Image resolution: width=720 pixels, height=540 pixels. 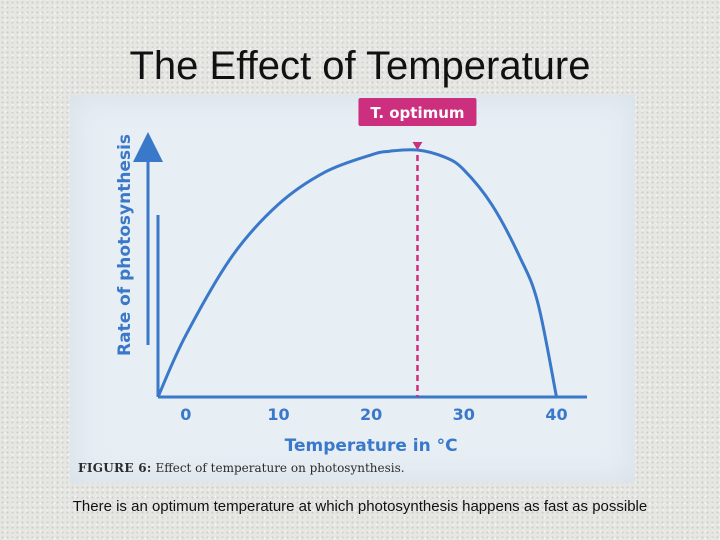 What do you see at coordinates (185, 414) in the screenshot?
I see `x-tick-label: 0` at bounding box center [185, 414].